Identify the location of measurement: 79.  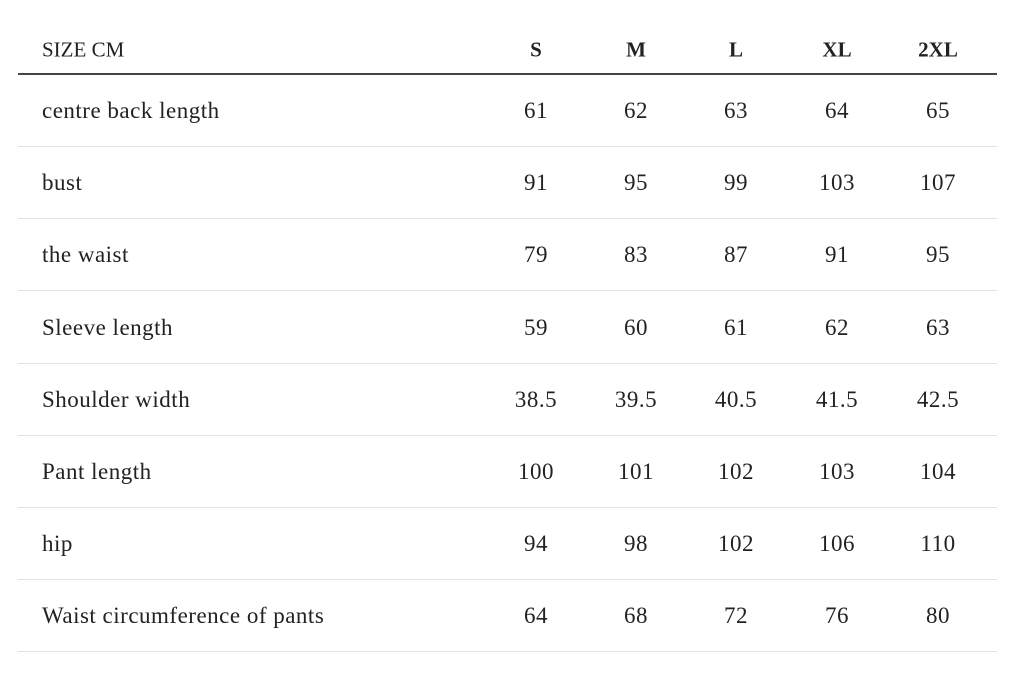
(536, 255).